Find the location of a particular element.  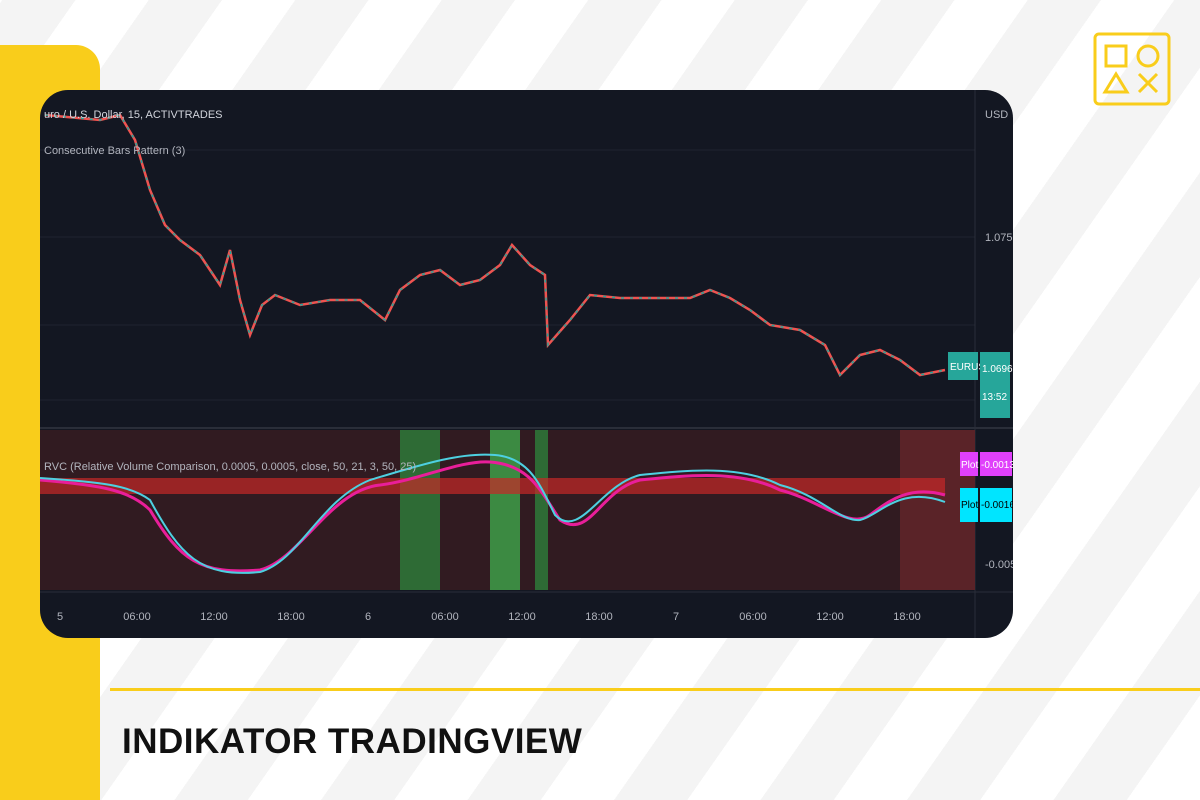

time-axis-label: 6 is located at coordinates (368, 617).